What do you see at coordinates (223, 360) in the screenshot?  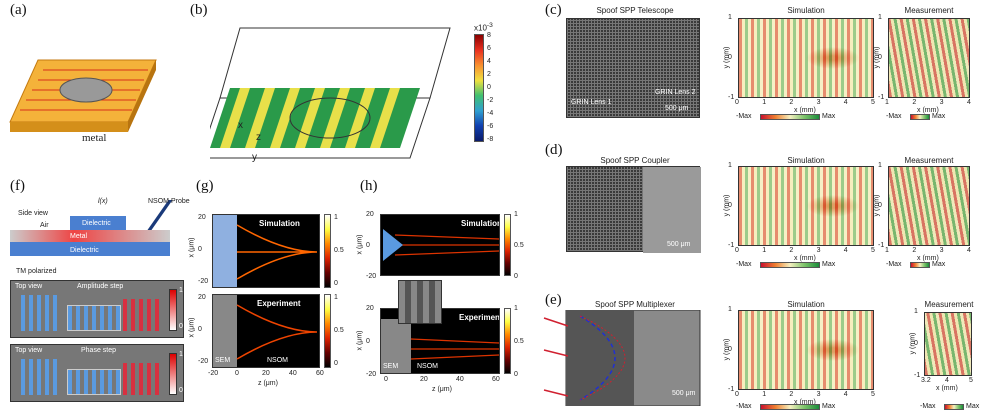 I see `g-sem-label: SEM` at bounding box center [223, 360].